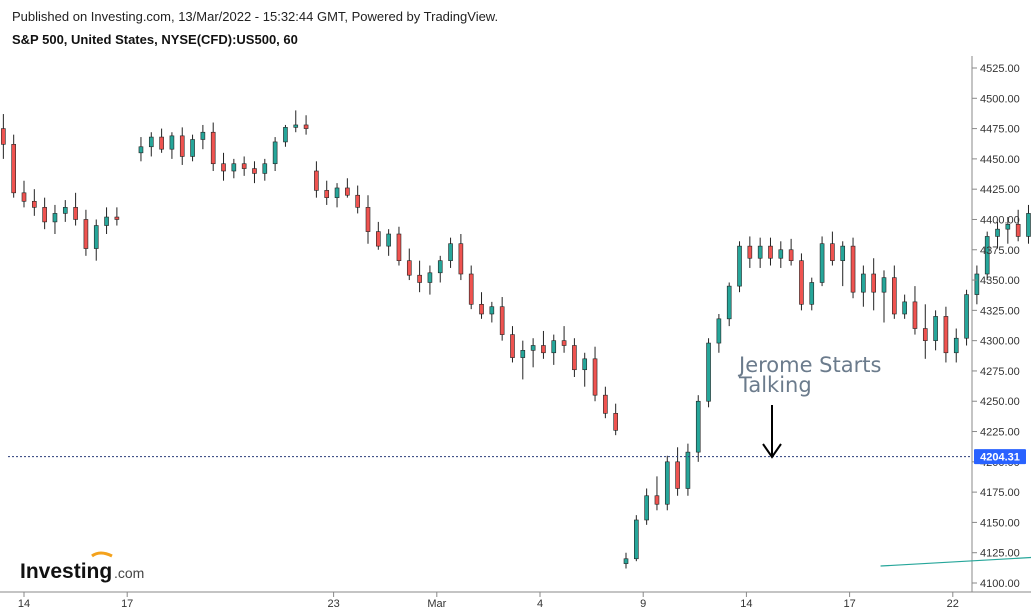  Describe the element at coordinates (1000, 220) in the screenshot. I see `y-tick-label: 4400.00` at that location.